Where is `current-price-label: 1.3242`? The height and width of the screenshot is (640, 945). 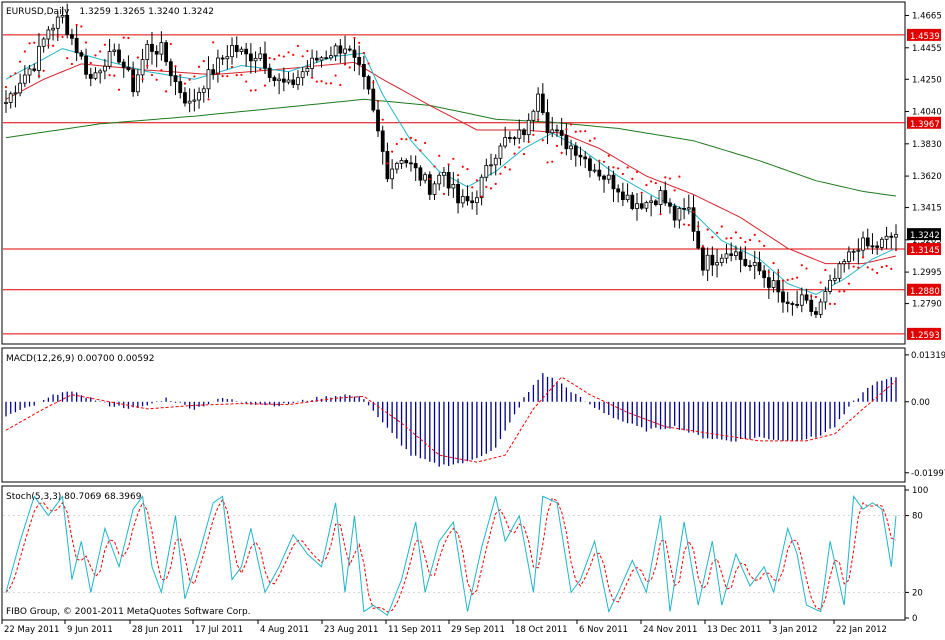
current-price-label: 1.3242 is located at coordinates (925, 236).